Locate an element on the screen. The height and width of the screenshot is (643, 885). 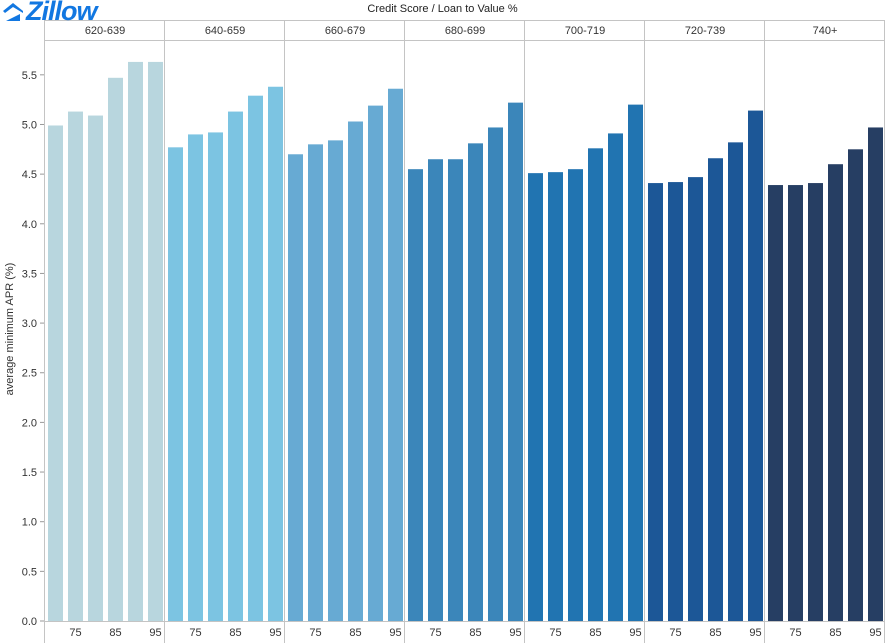
group-header-label: 700-719 is located at coordinates (585, 31).